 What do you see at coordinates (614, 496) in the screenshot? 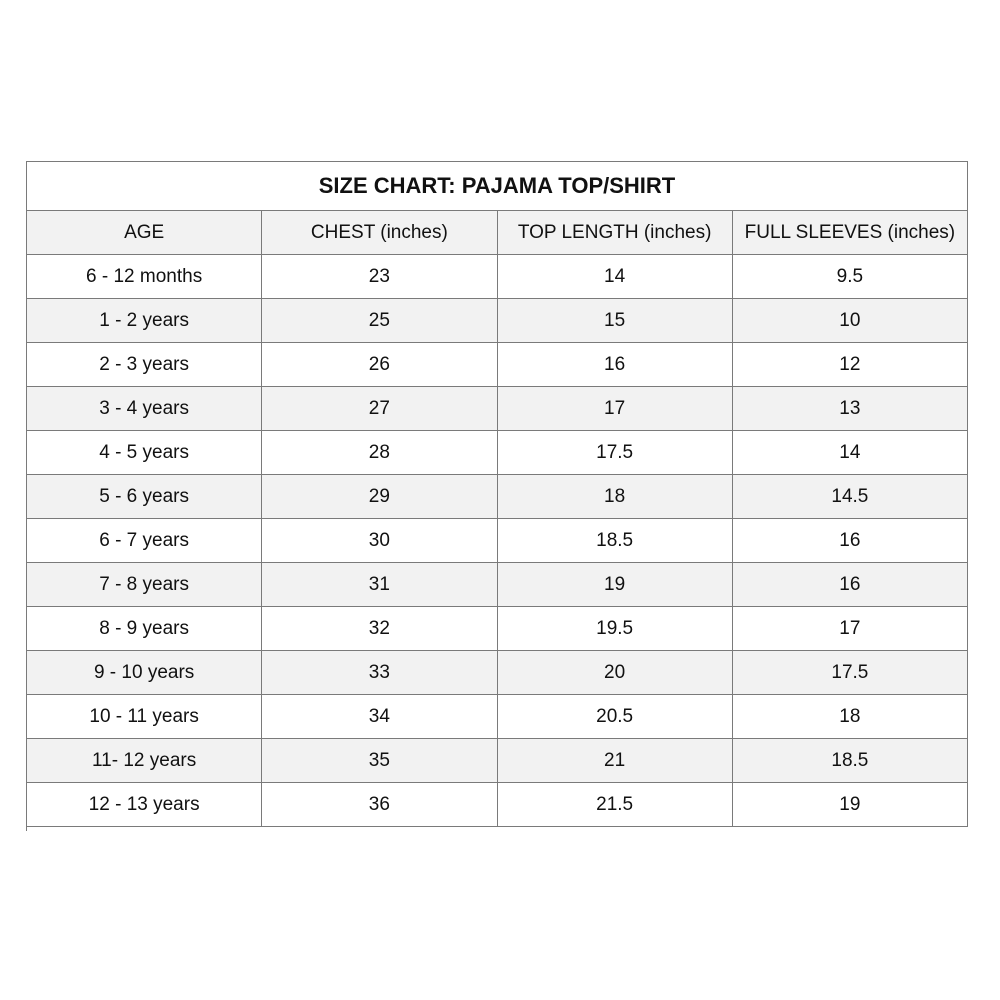
I see `cell-top-length: 18` at bounding box center [614, 496].